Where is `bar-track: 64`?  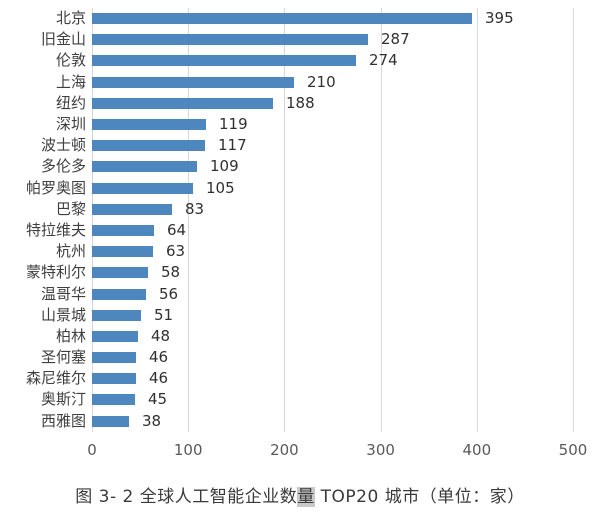
bar-track: 64 is located at coordinates (346, 230).